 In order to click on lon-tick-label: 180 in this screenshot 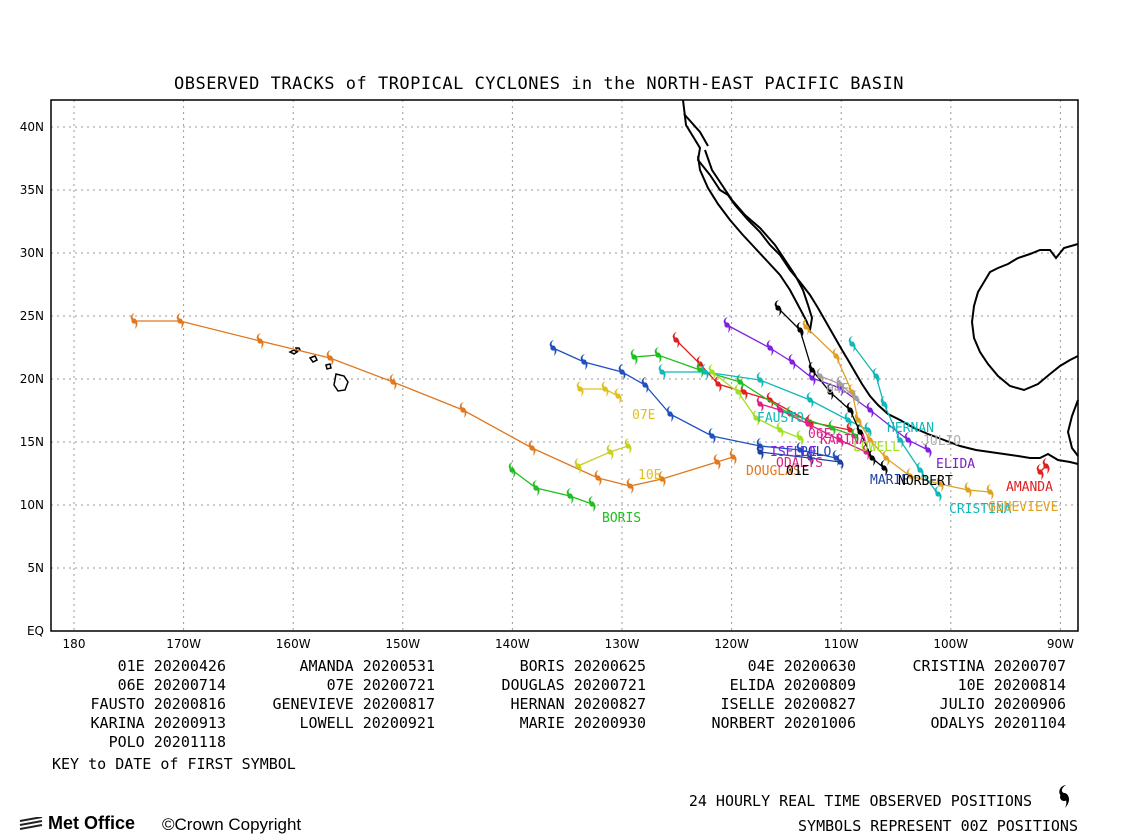, I will do `click(74, 643)`.